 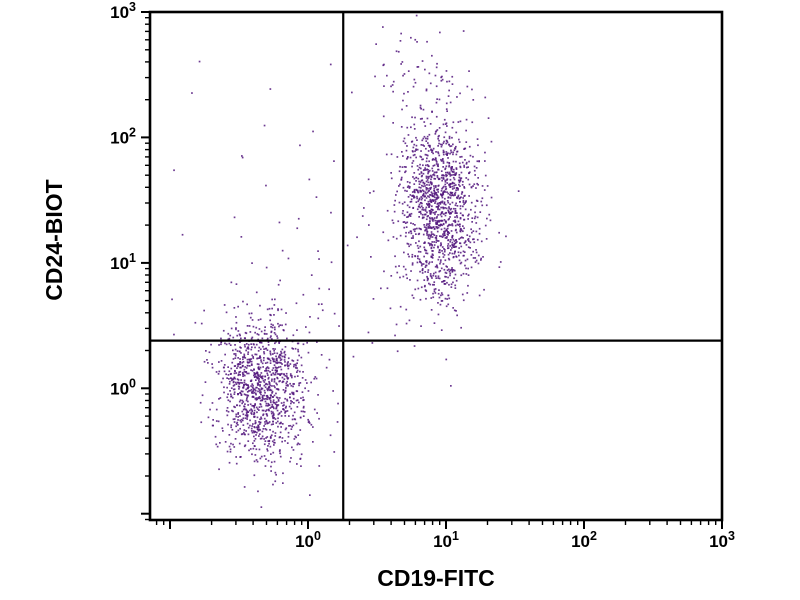 I want to click on y-axis-label: CD24-BIOT, so click(x=54, y=239).